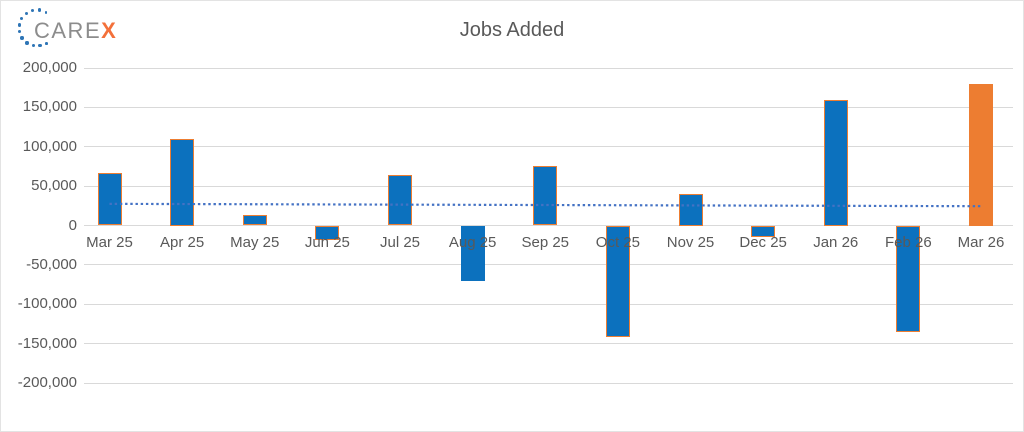  What do you see at coordinates (109, 242) in the screenshot?
I see `x-axis-label-mar-25: Mar 25` at bounding box center [109, 242].